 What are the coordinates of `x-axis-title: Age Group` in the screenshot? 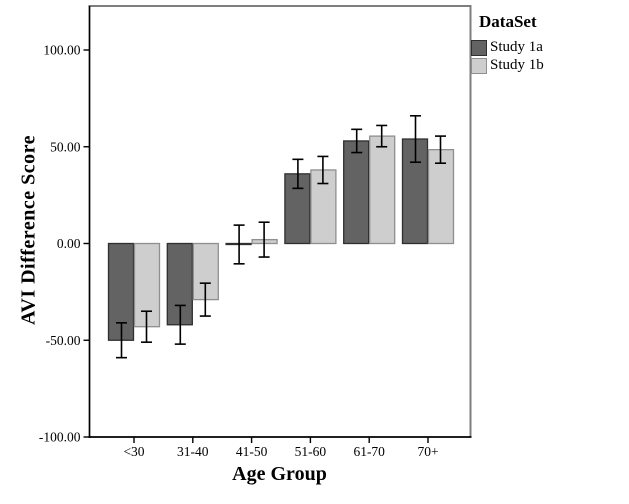 It's located at (279, 474).